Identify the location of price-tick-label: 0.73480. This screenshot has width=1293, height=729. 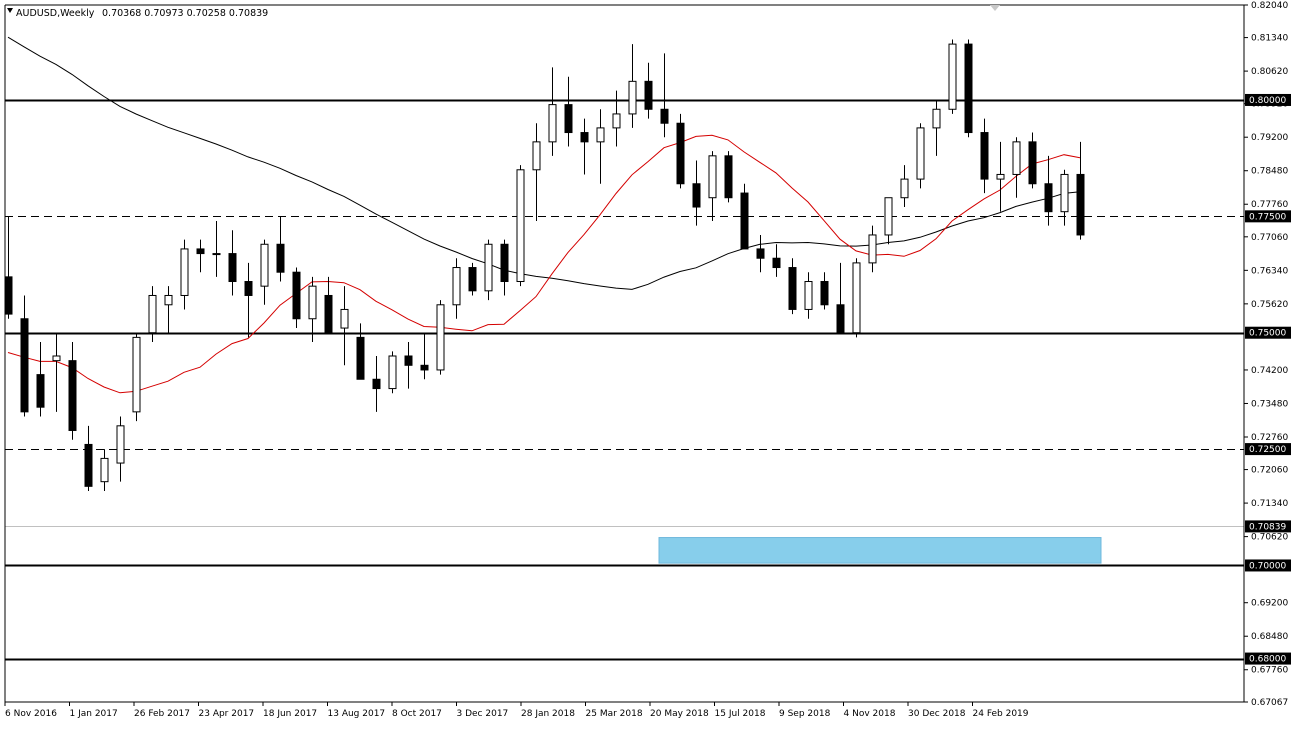
(1269, 404).